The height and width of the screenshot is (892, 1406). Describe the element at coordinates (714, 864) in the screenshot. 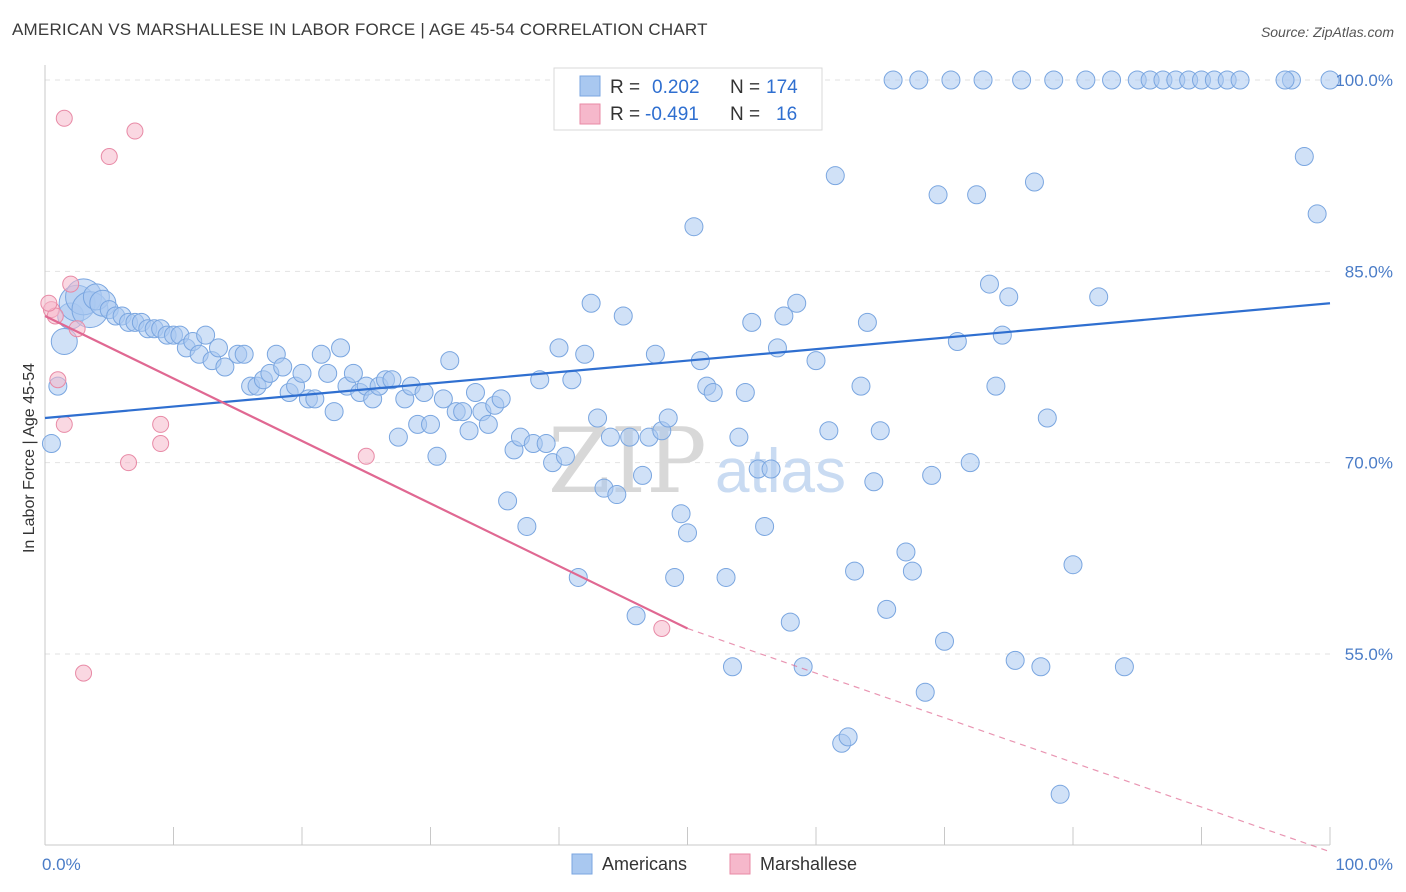

I see `bottom-legend: Americans Marshallese` at that location.